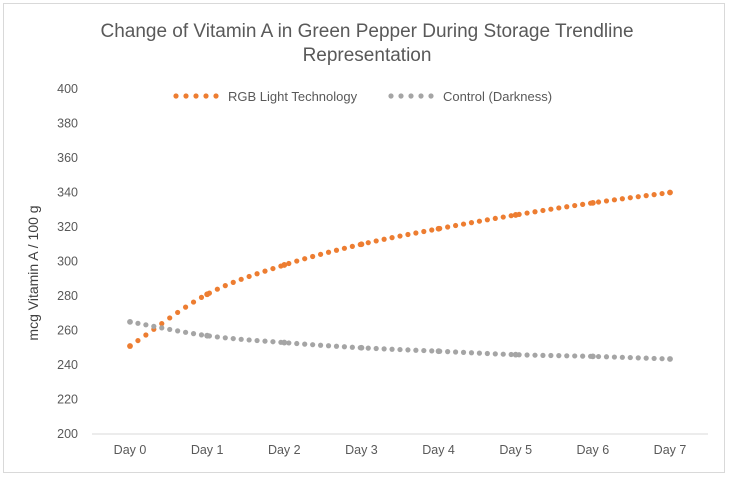 The height and width of the screenshot is (478, 731). Describe the element at coordinates (67, 227) in the screenshot. I see `y-tick-label: 320` at that location.